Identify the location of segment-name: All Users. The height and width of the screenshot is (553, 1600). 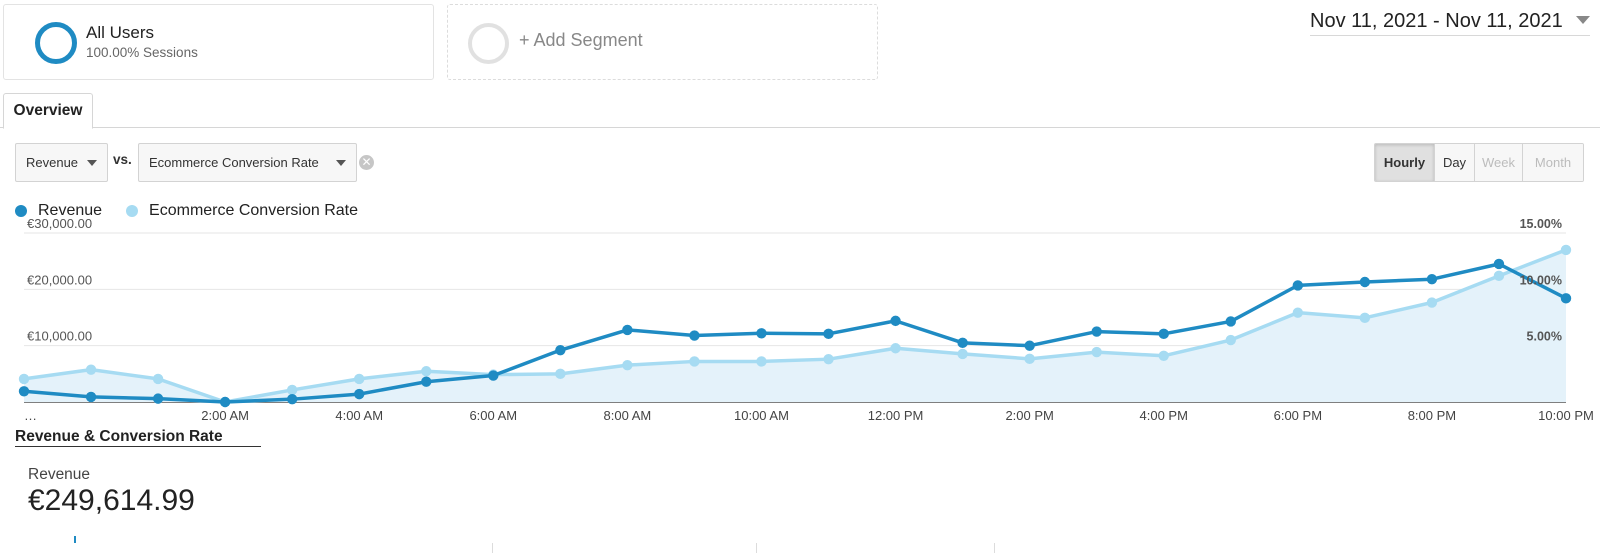
(120, 32).